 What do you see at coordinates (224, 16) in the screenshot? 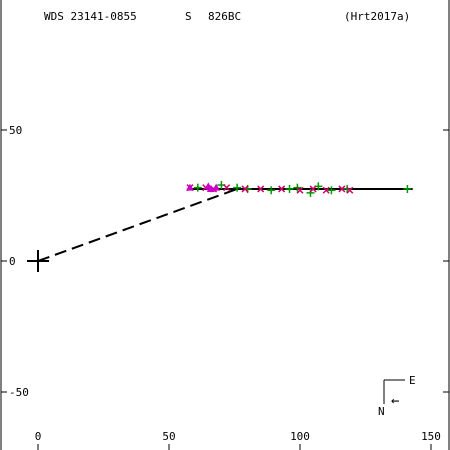
I see `epoch-label: 826BC` at bounding box center [224, 16].